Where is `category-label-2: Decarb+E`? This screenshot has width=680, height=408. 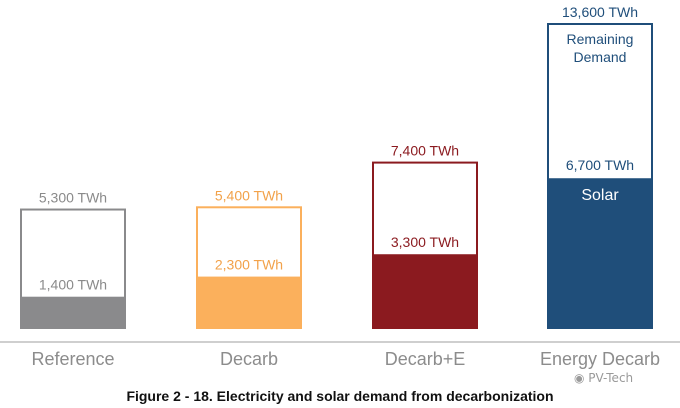 category-label-2: Decarb+E is located at coordinates (425, 359).